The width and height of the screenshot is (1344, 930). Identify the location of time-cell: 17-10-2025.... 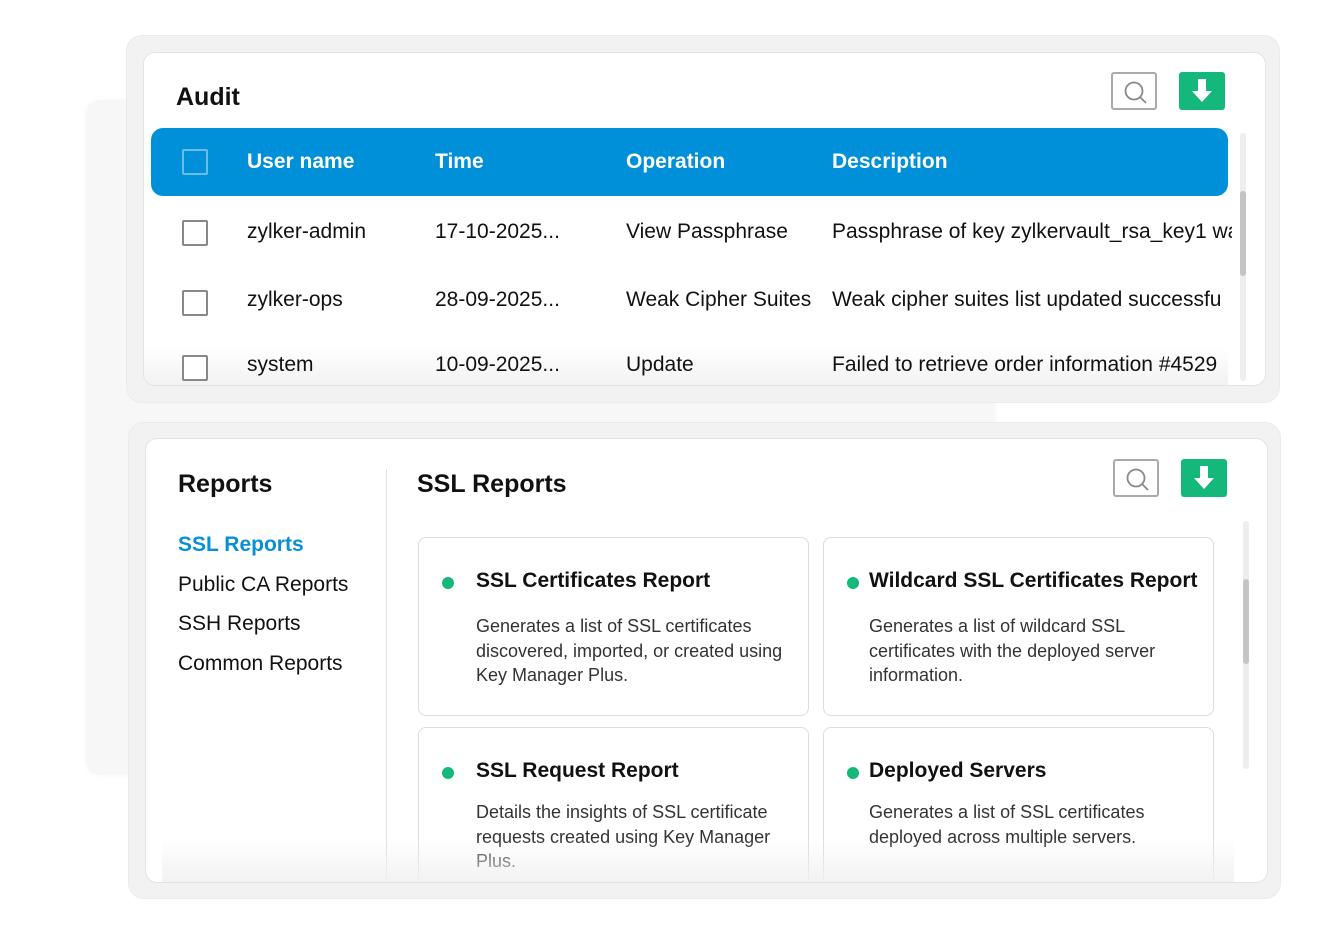
(497, 231).